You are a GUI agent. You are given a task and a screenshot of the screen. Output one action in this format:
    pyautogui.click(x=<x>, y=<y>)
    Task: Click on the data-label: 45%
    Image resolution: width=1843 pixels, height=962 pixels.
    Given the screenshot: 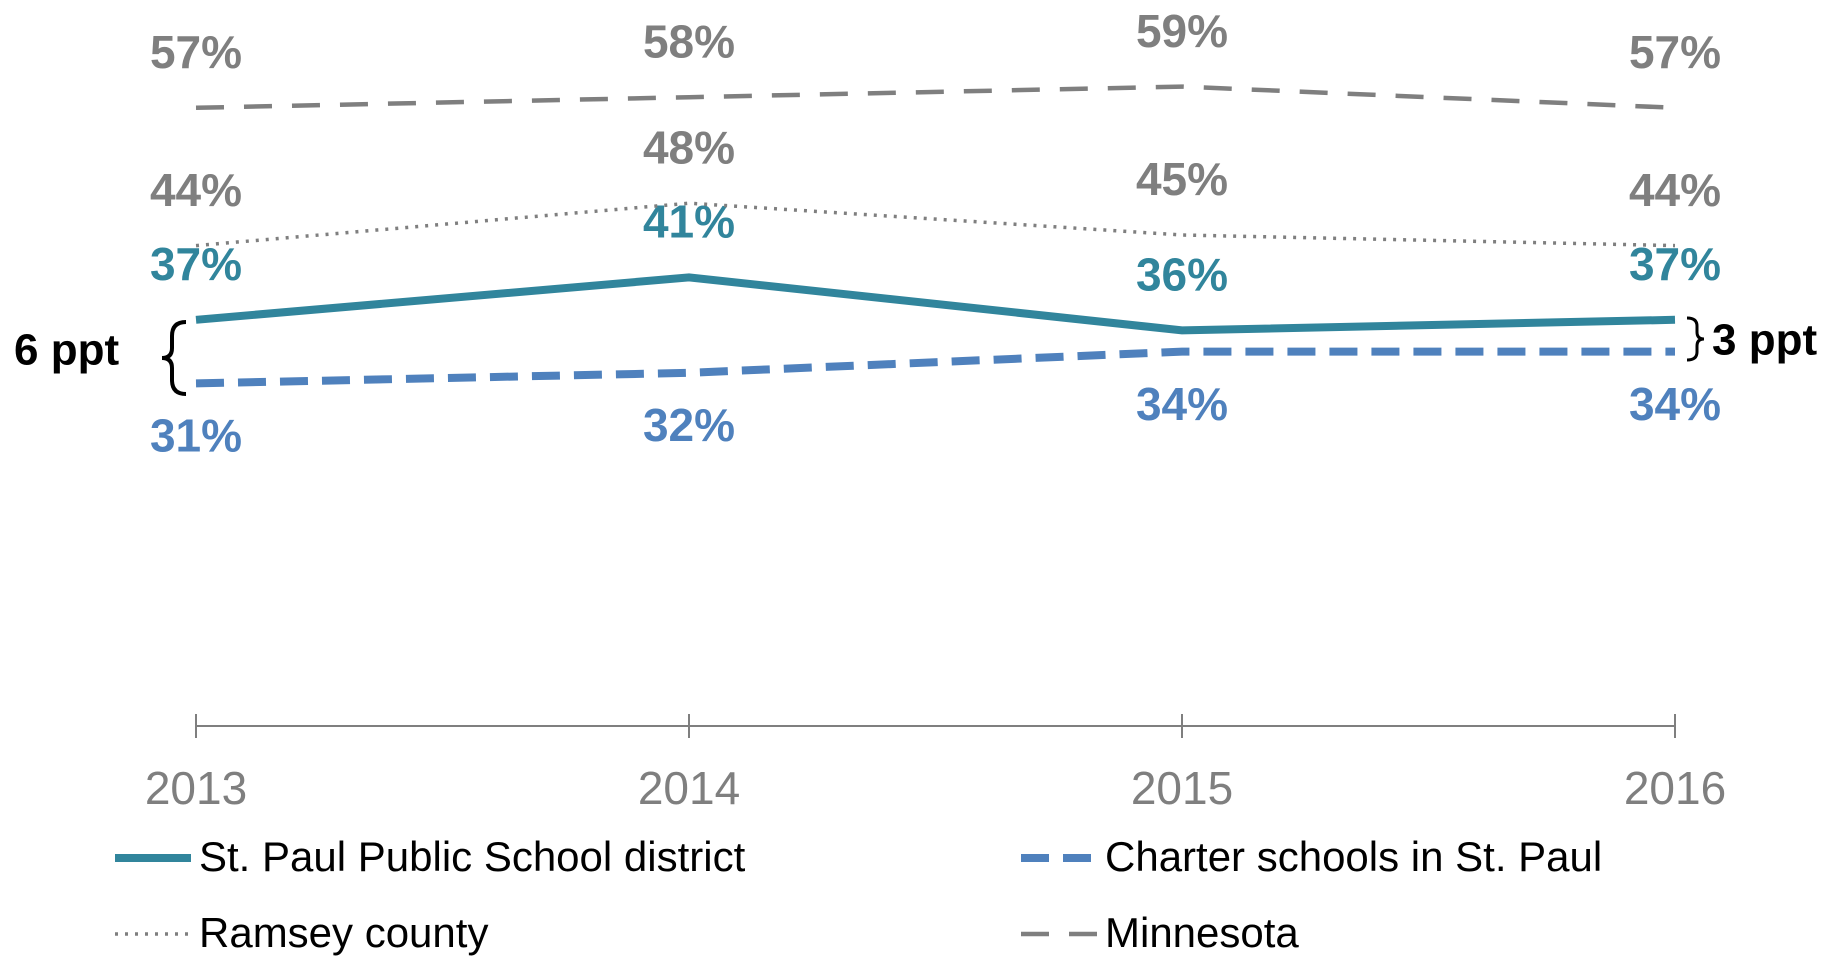 What is the action you would take?
    pyautogui.click(x=1182, y=179)
    